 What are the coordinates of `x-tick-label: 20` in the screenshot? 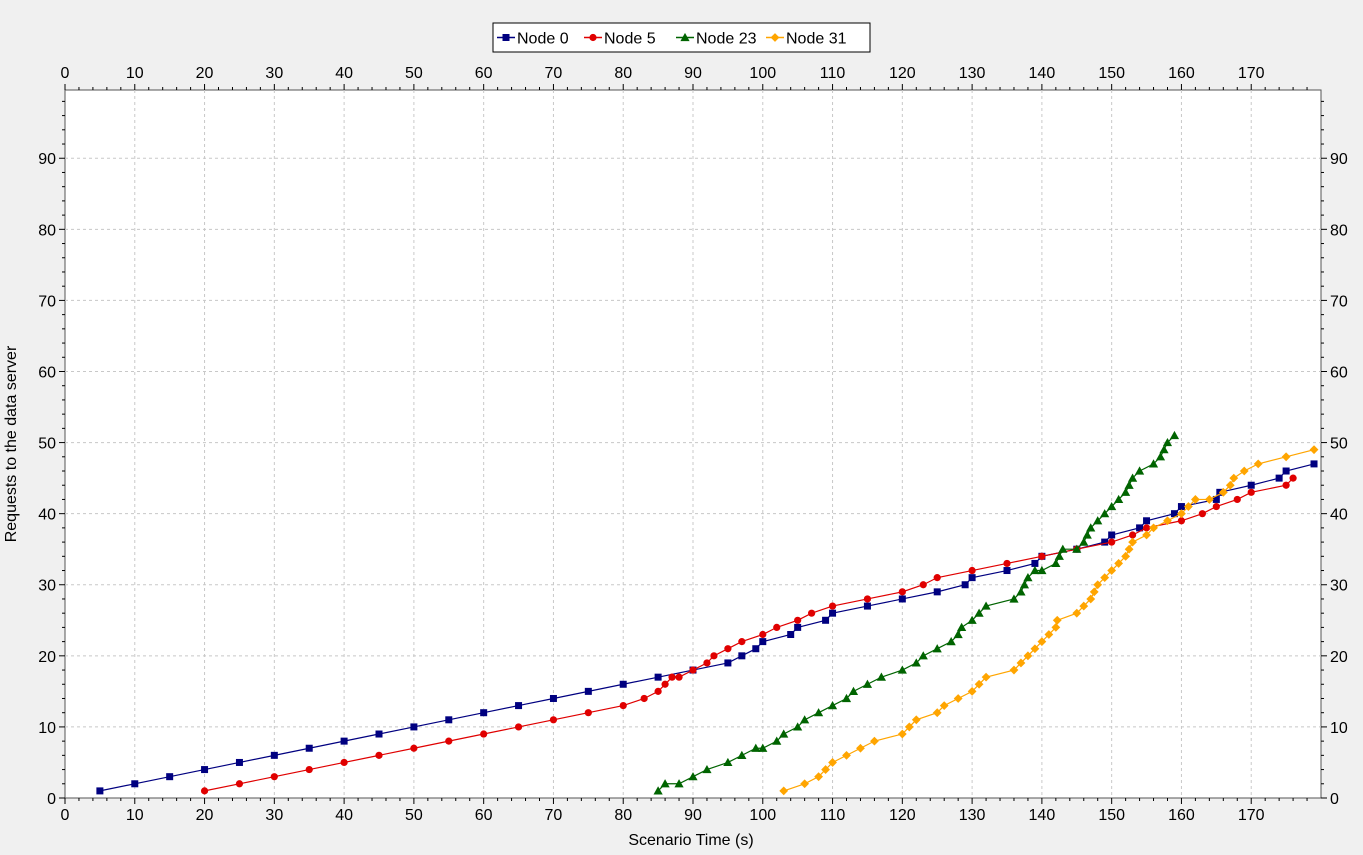 It's located at (205, 815).